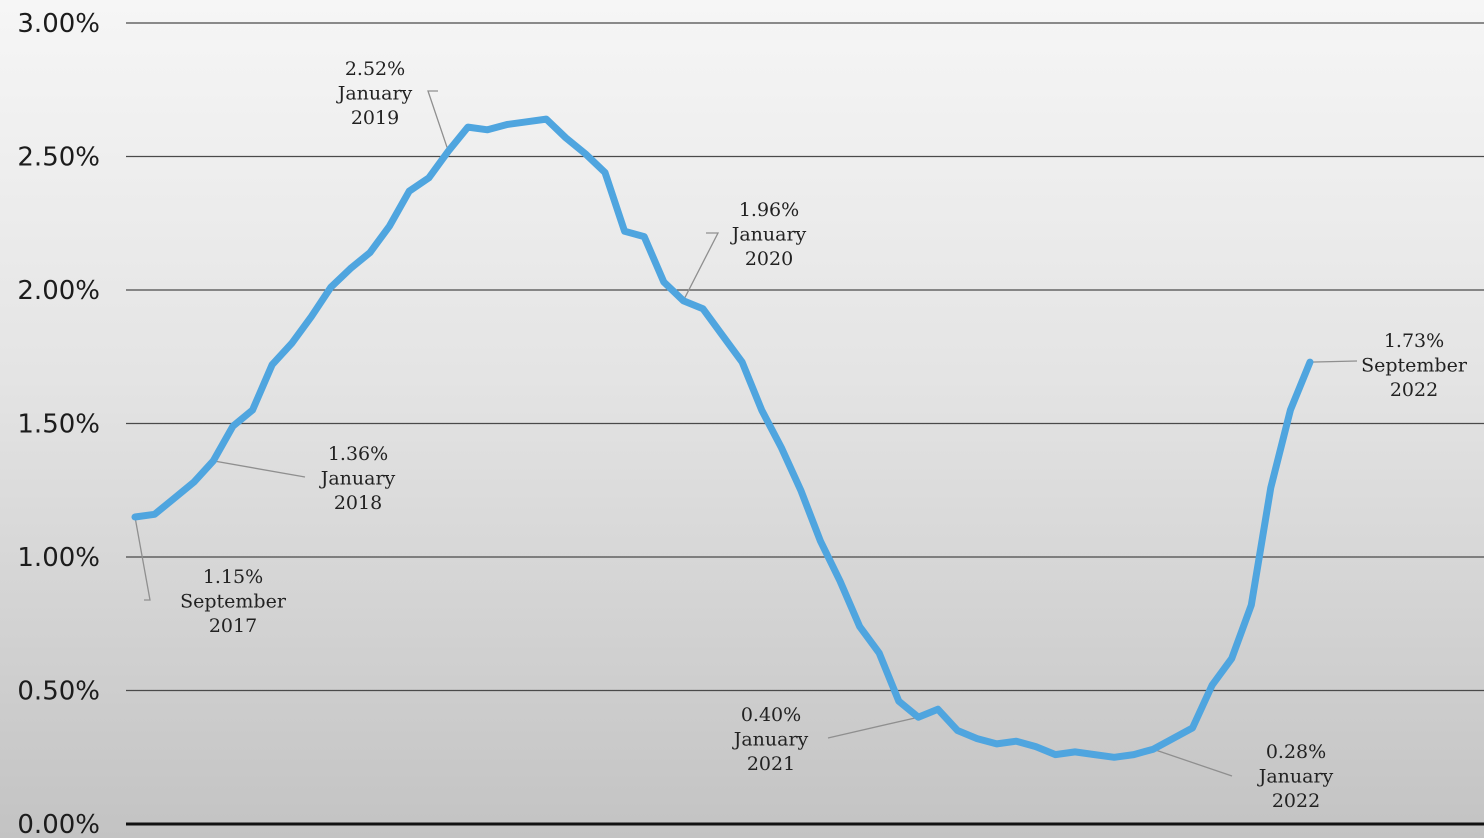 This screenshot has height=838, width=1484. What do you see at coordinates (1414, 341) in the screenshot?
I see `annotation-value: 1.73%` at bounding box center [1414, 341].